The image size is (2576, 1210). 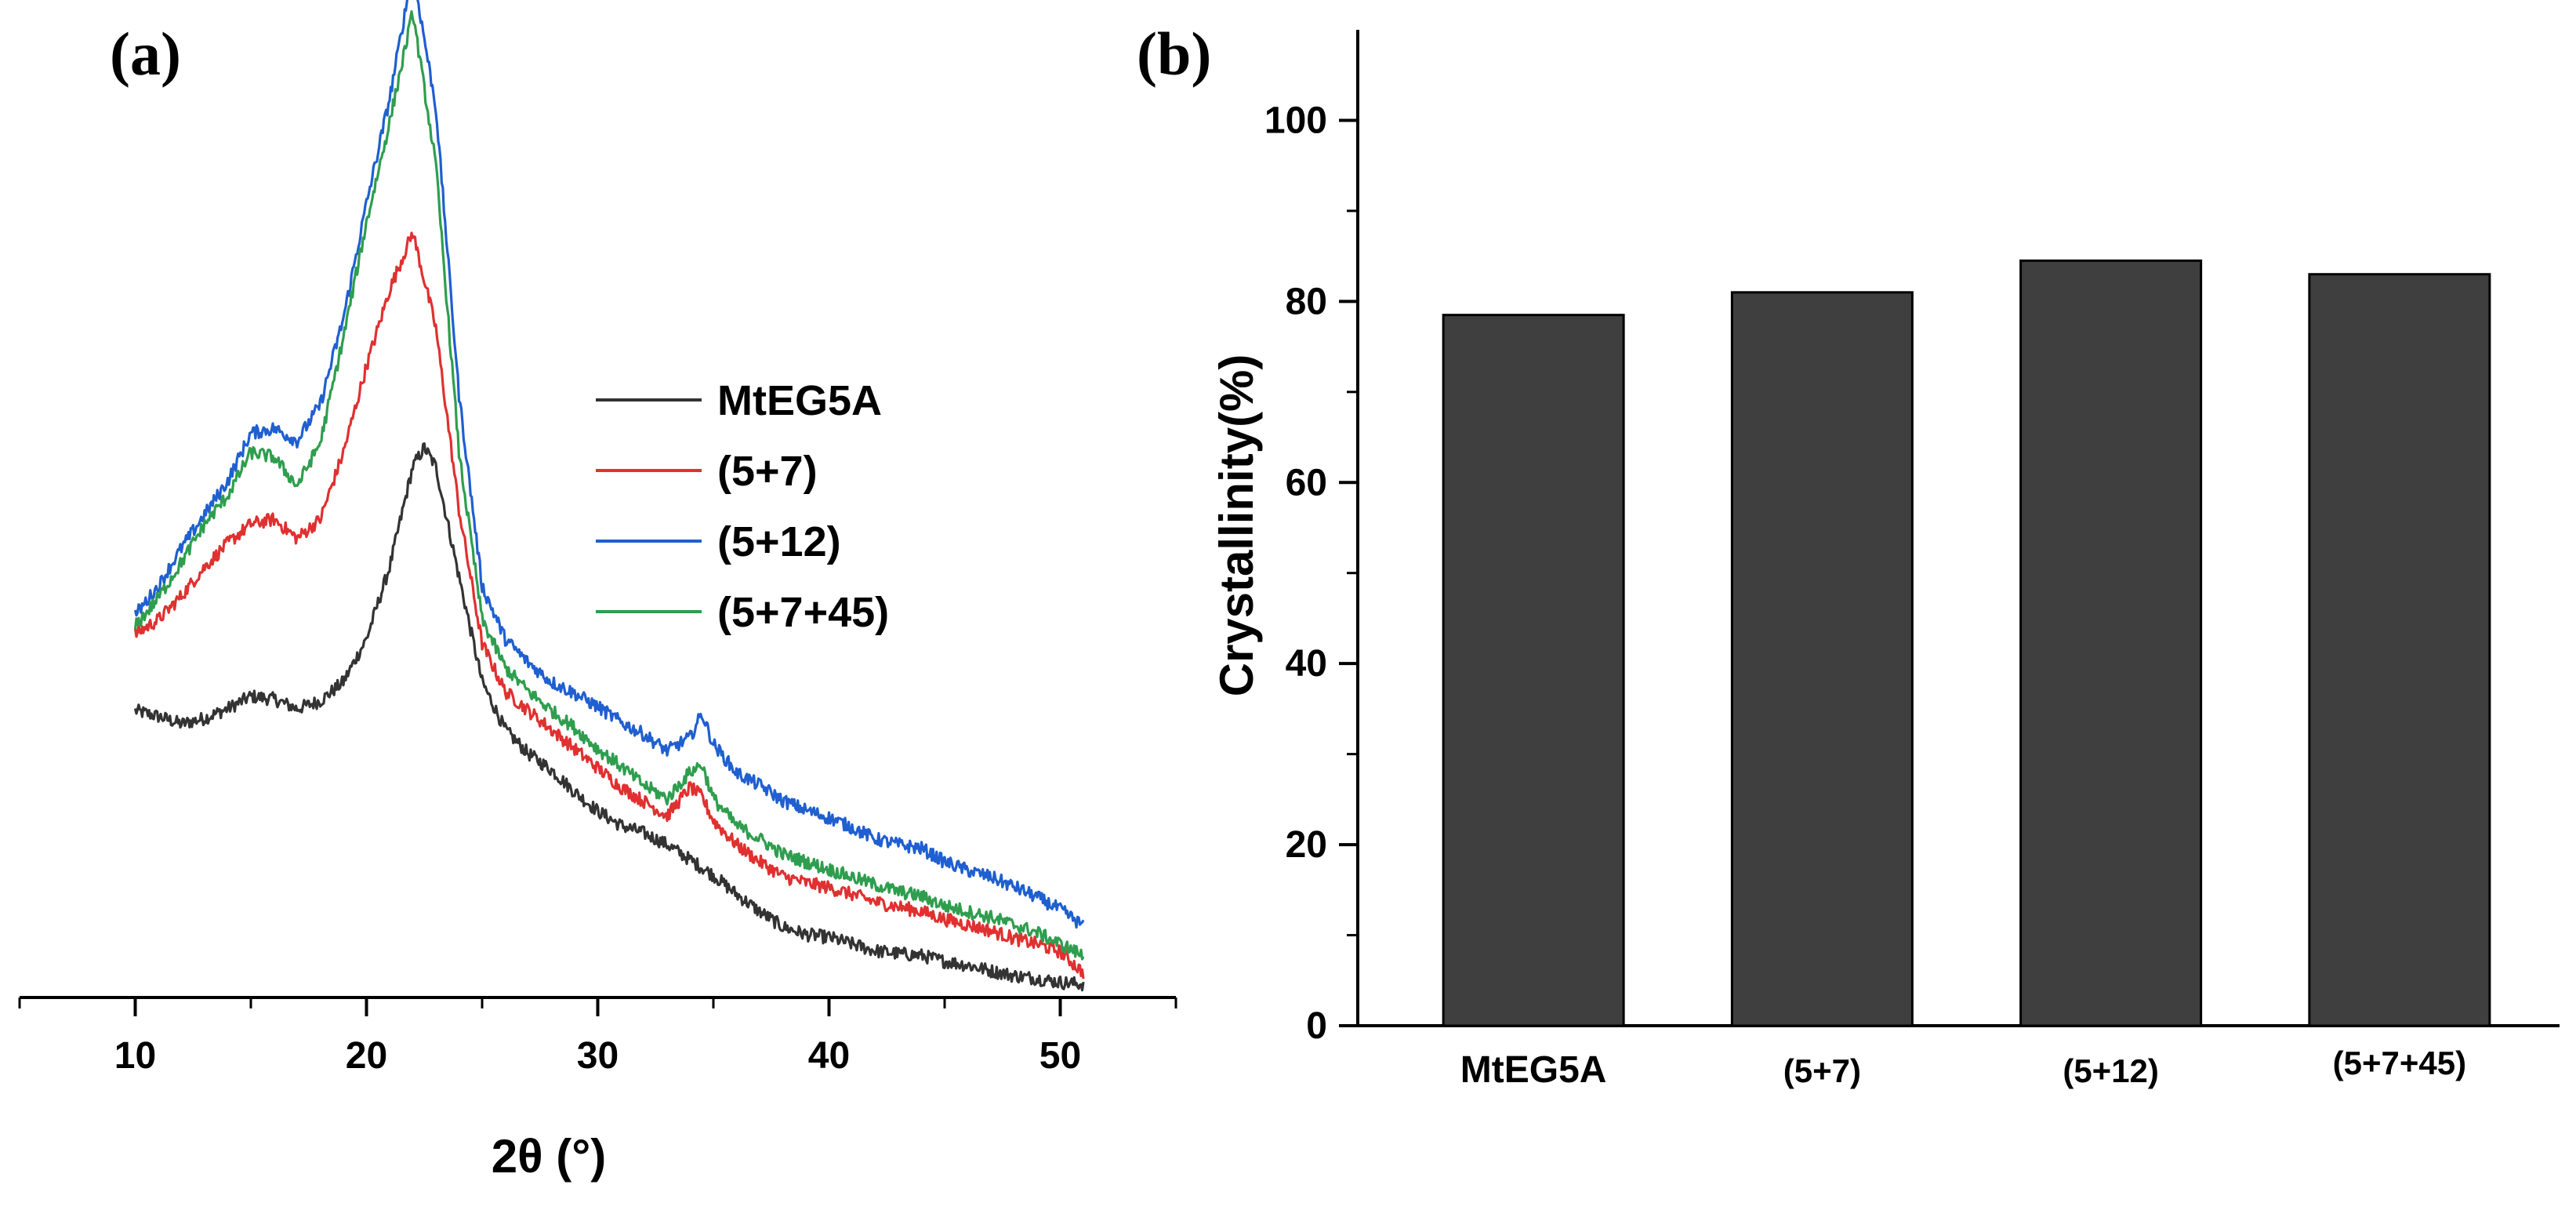 I want to click on x-axis-title: 2θ (°), so click(x=549, y=1156).